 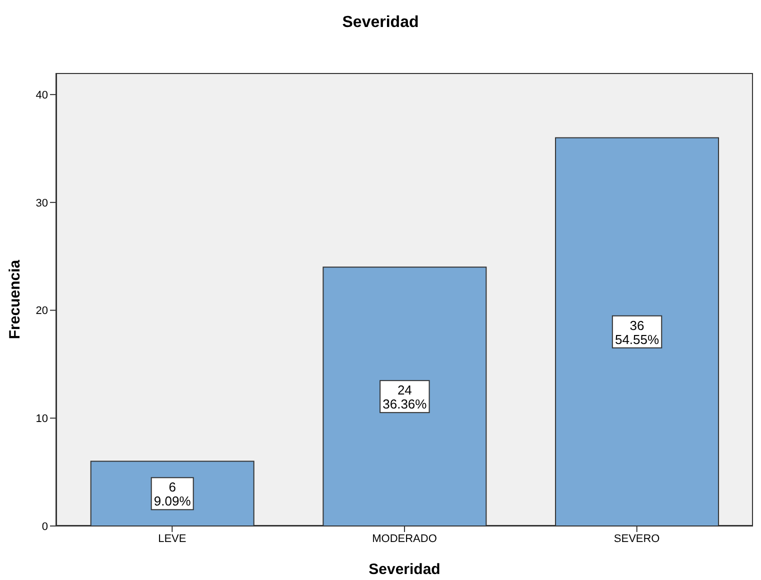 I want to click on data-label: 24 36.36%, so click(x=405, y=397).